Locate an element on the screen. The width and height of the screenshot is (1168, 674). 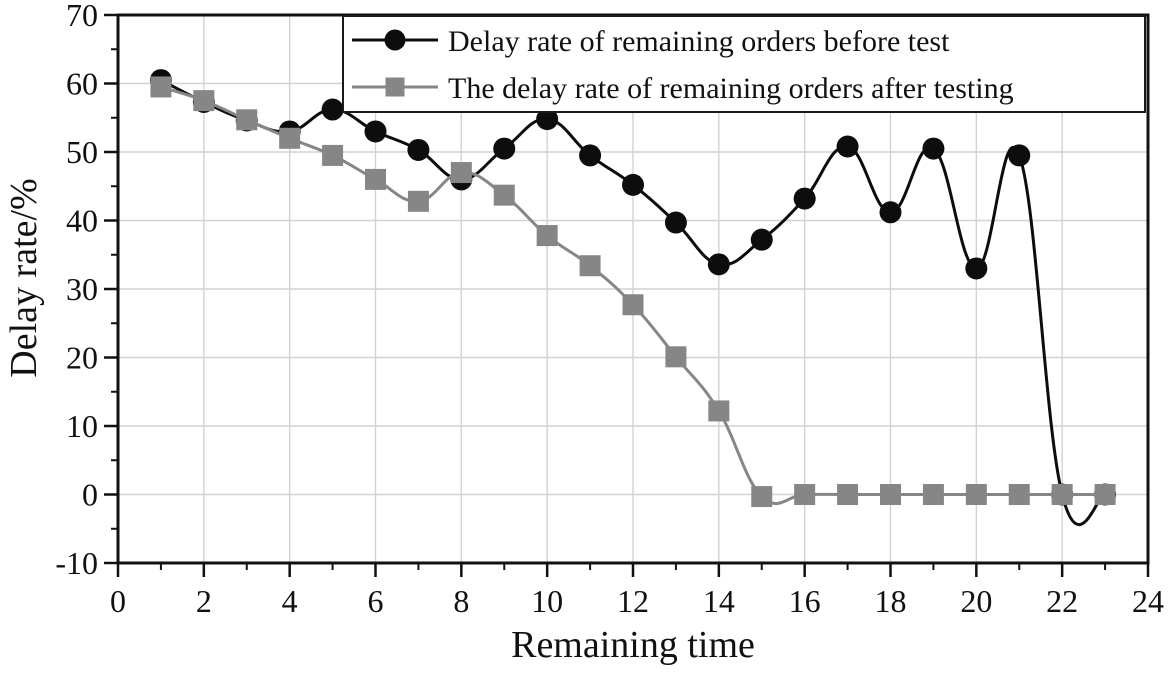
x-tick-label: 14 is located at coordinates (719, 601).